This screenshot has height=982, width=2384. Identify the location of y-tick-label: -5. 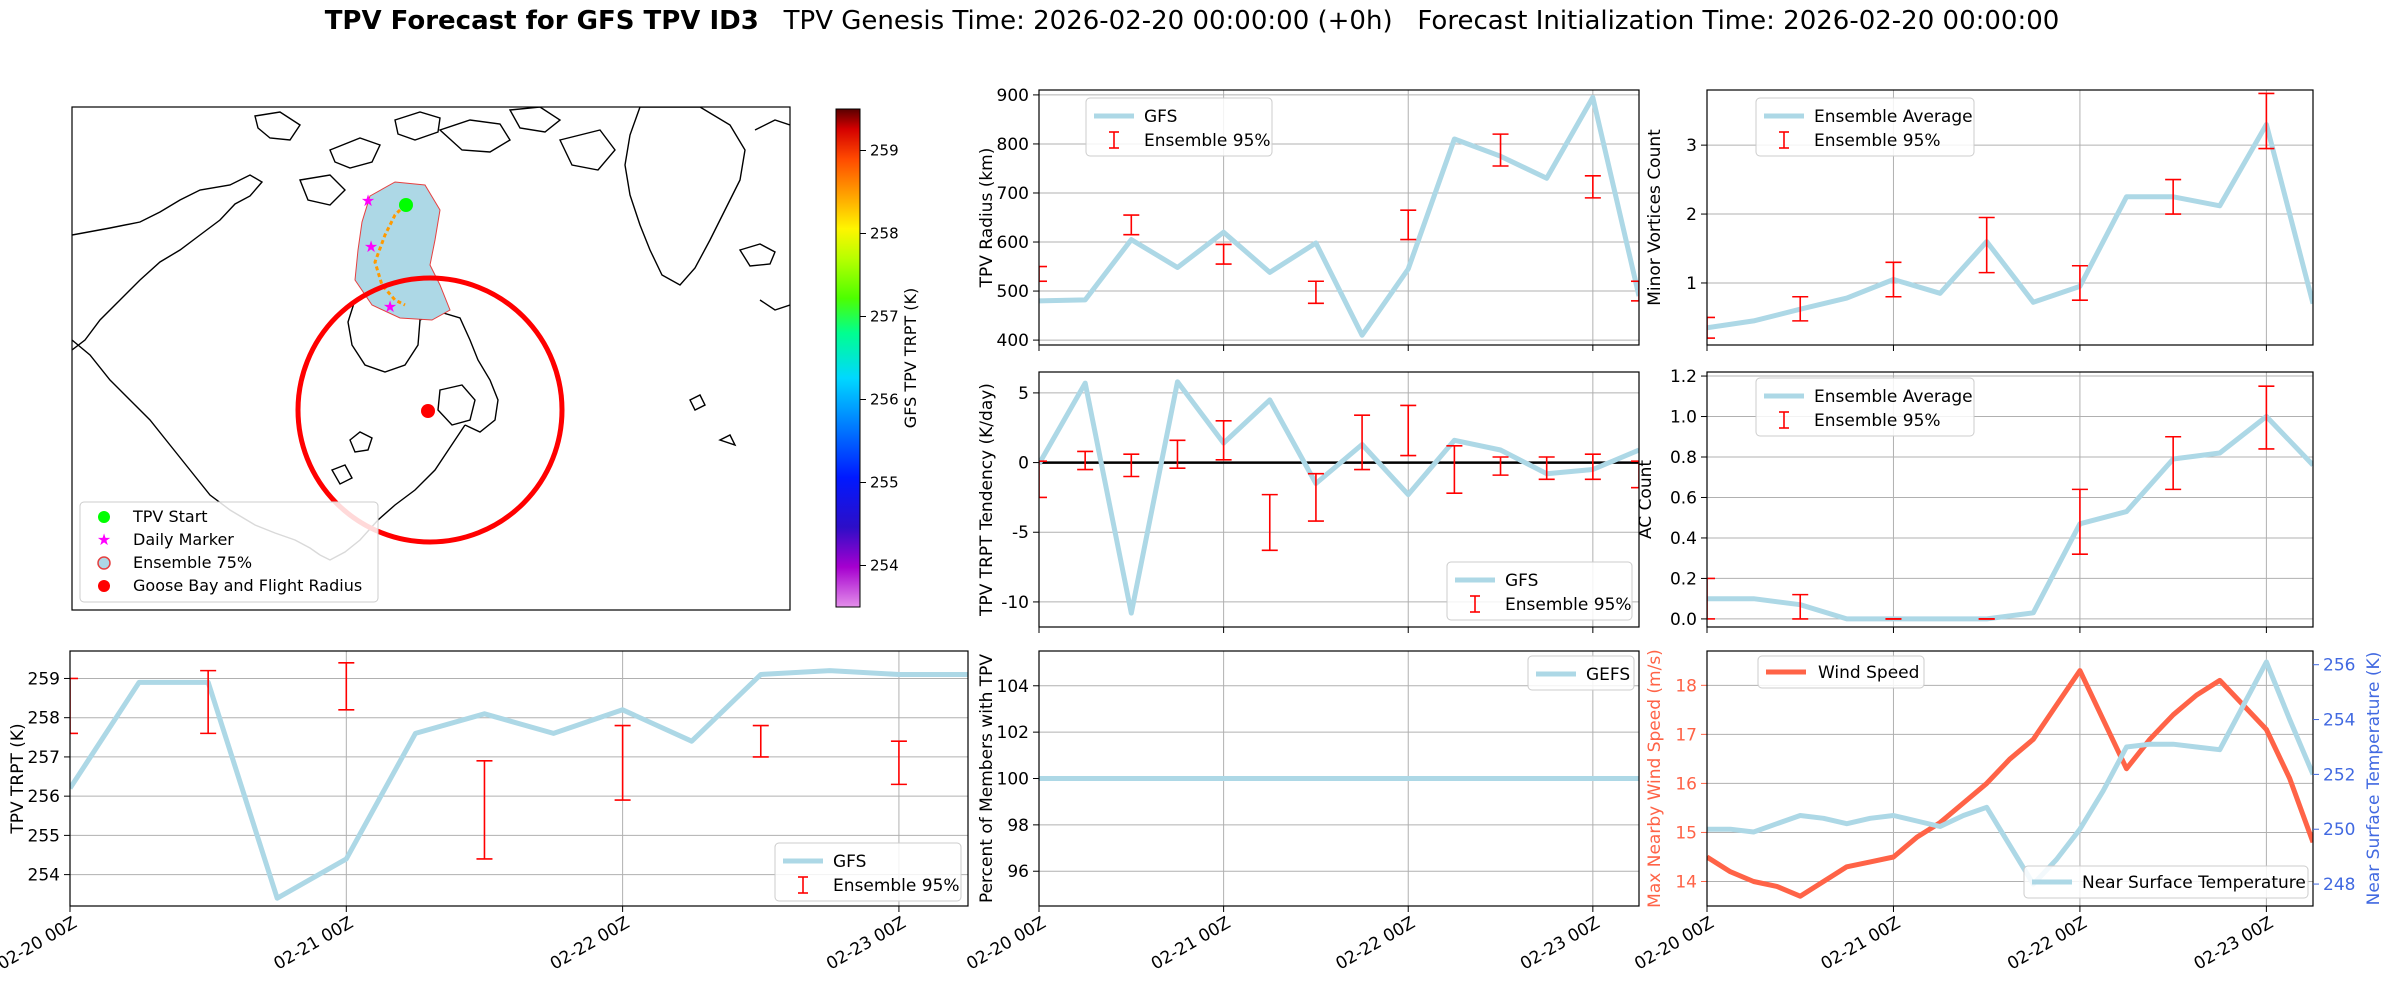
(1020, 533).